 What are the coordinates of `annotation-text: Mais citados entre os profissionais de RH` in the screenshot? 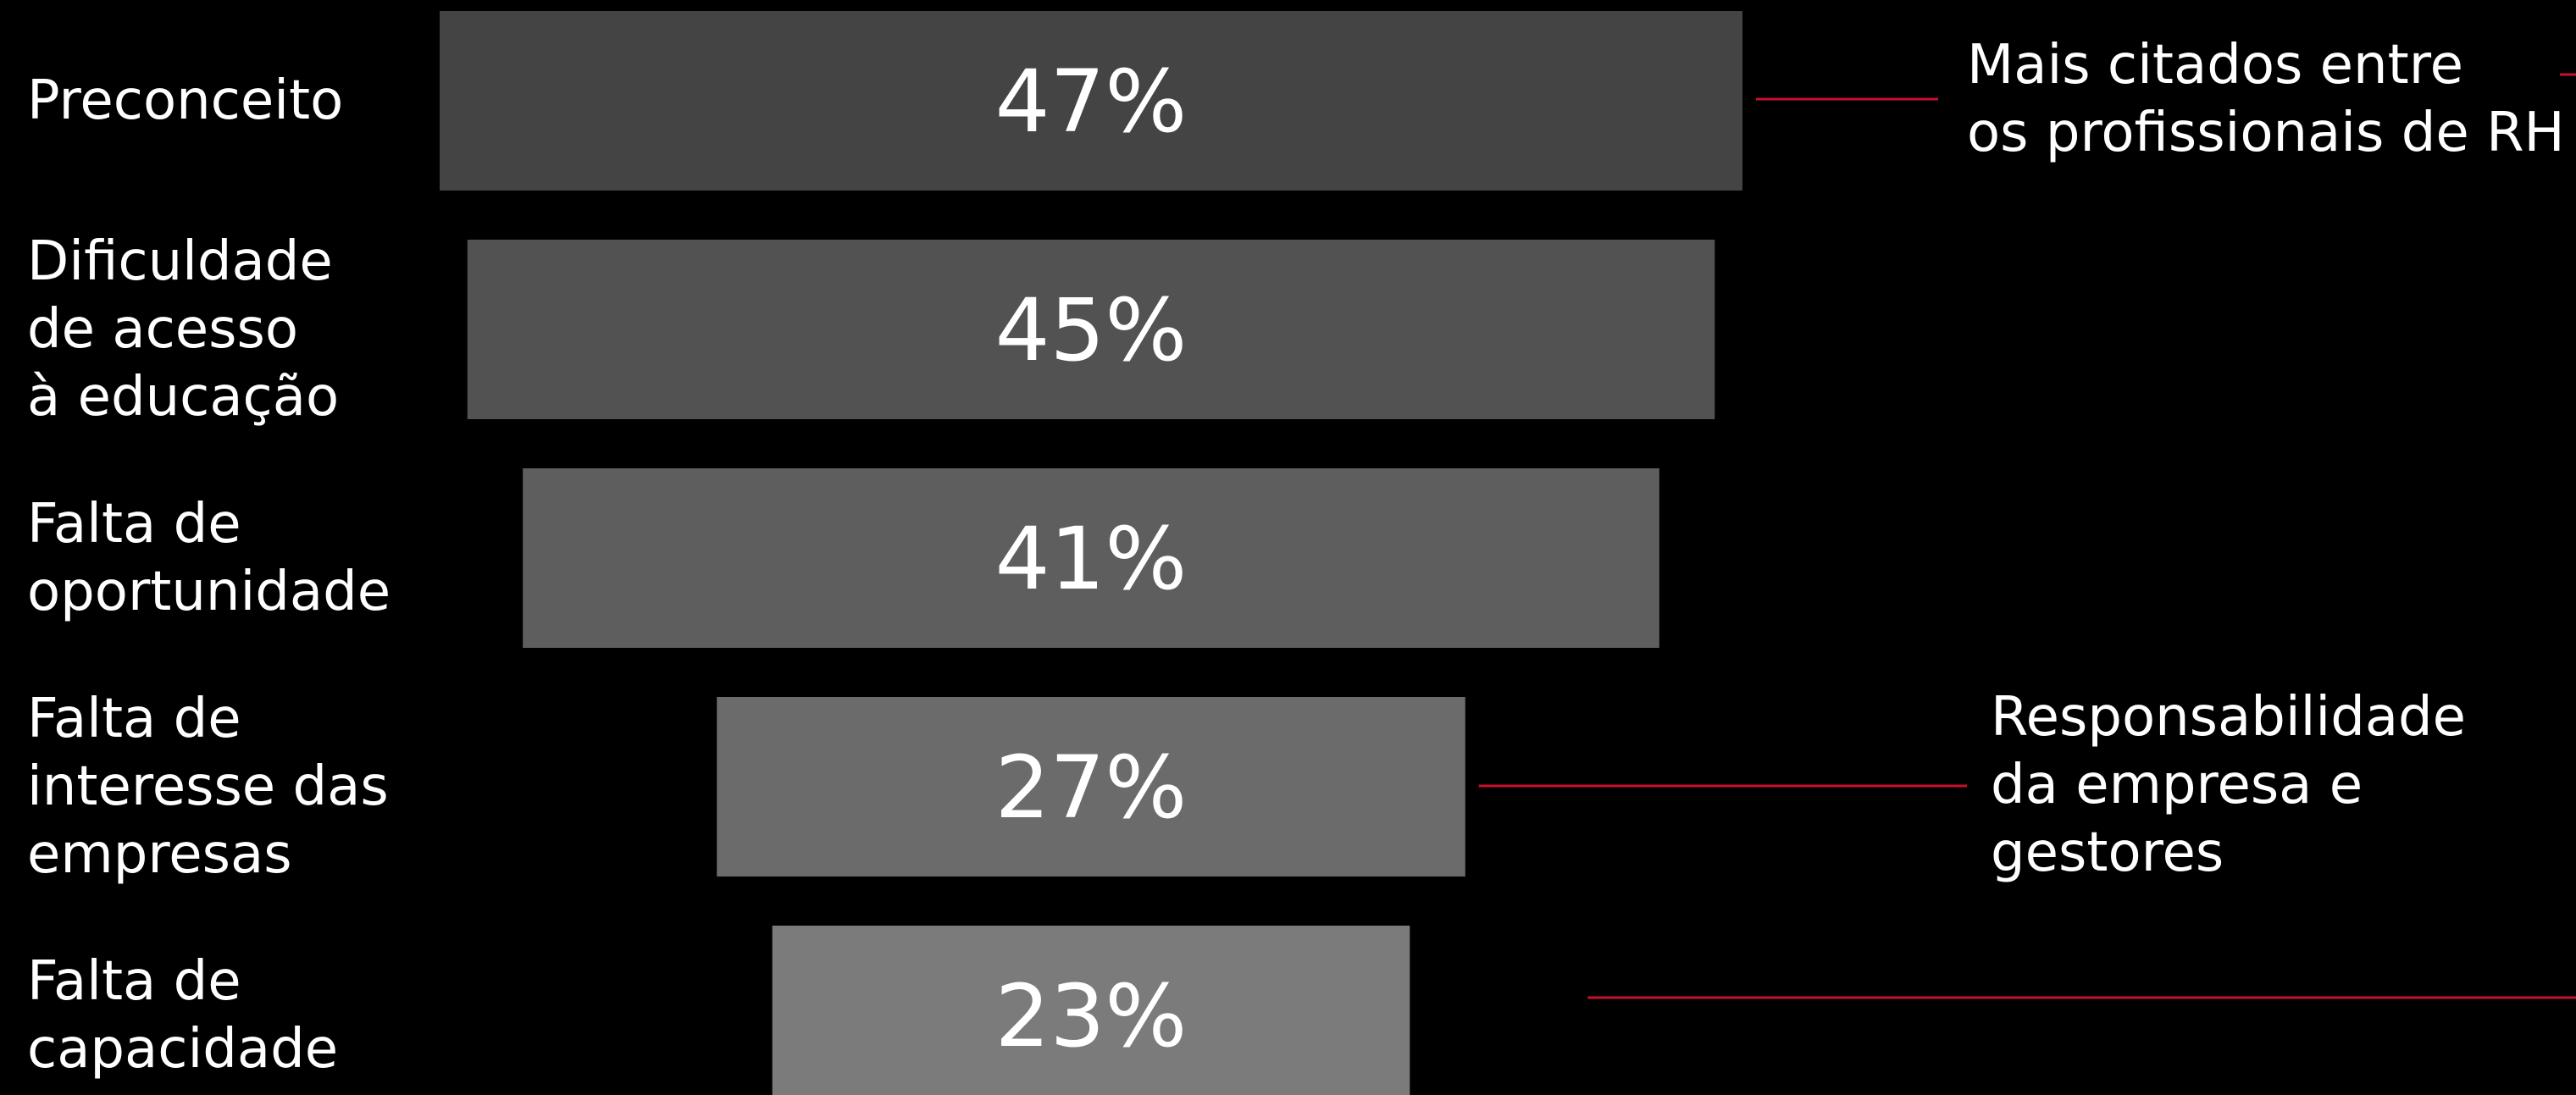 It's located at (2266, 99).